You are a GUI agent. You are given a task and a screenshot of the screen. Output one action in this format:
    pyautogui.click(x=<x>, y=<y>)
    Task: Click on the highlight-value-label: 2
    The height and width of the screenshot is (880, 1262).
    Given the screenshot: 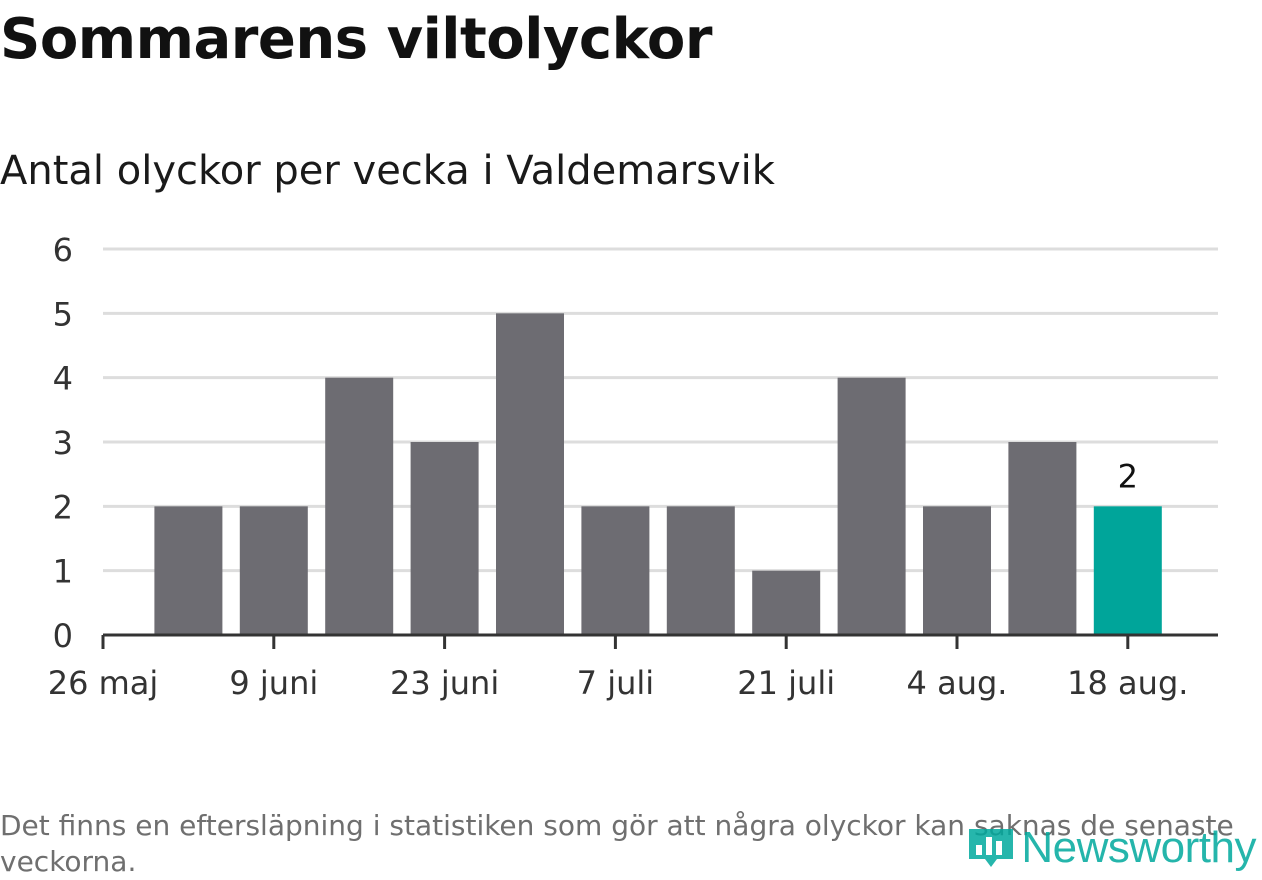 What is the action you would take?
    pyautogui.click(x=1128, y=476)
    